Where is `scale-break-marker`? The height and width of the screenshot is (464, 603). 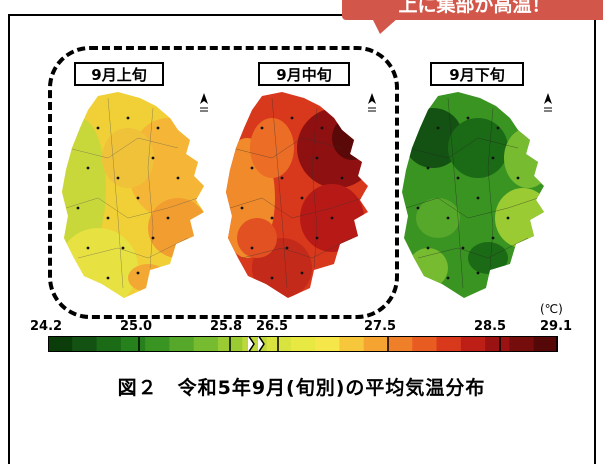 scale-break-marker is located at coordinates (256, 344).